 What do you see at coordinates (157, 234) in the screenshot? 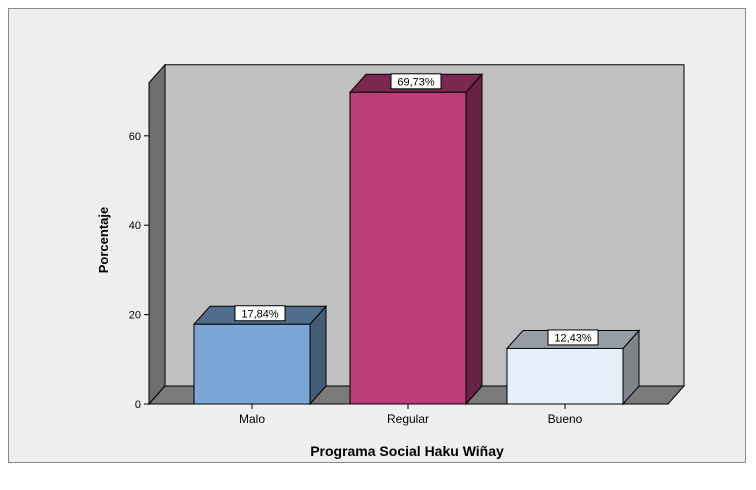
I see `side-wall` at bounding box center [157, 234].